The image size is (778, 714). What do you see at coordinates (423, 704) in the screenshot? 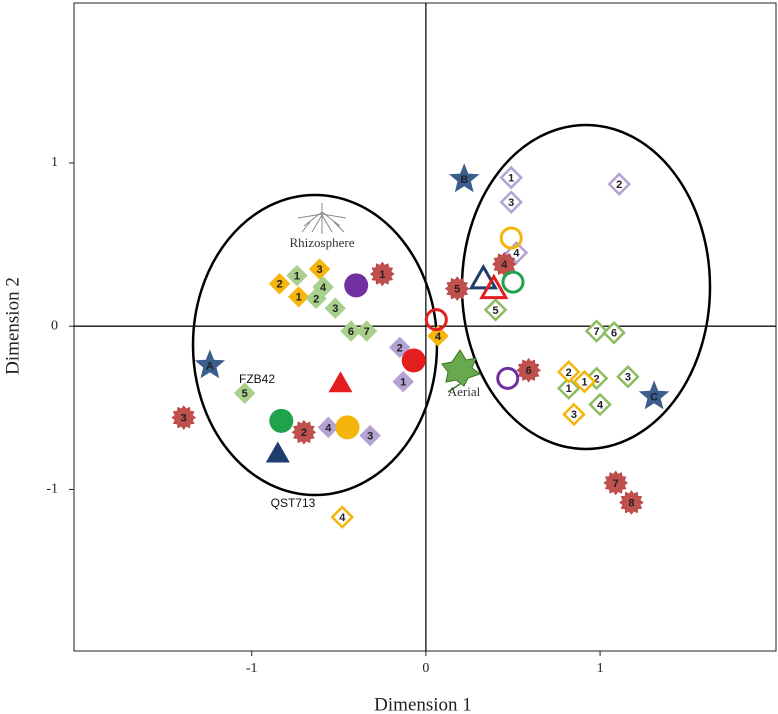
I see `x-axis-title: Dimension 1` at bounding box center [423, 704].